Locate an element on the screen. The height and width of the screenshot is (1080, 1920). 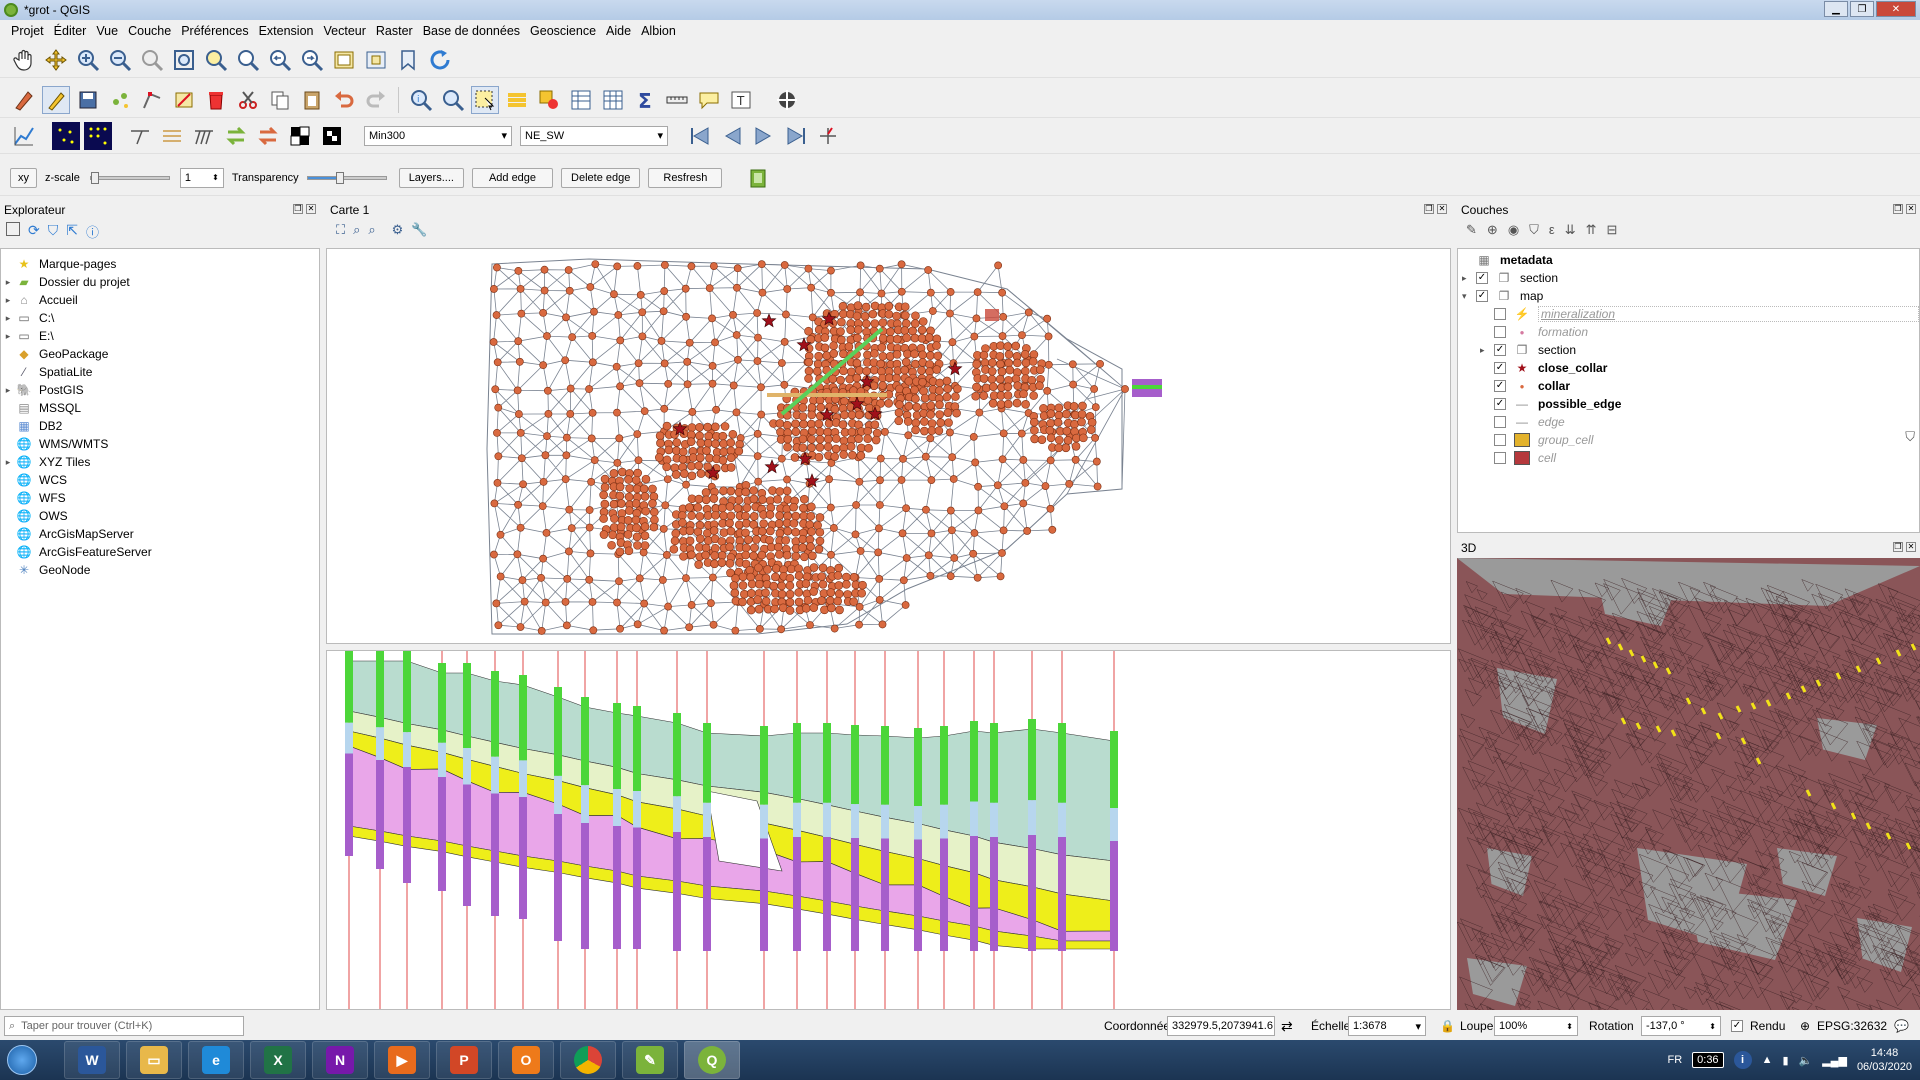
layer-item: ● formation is located at coordinates (1688, 332).